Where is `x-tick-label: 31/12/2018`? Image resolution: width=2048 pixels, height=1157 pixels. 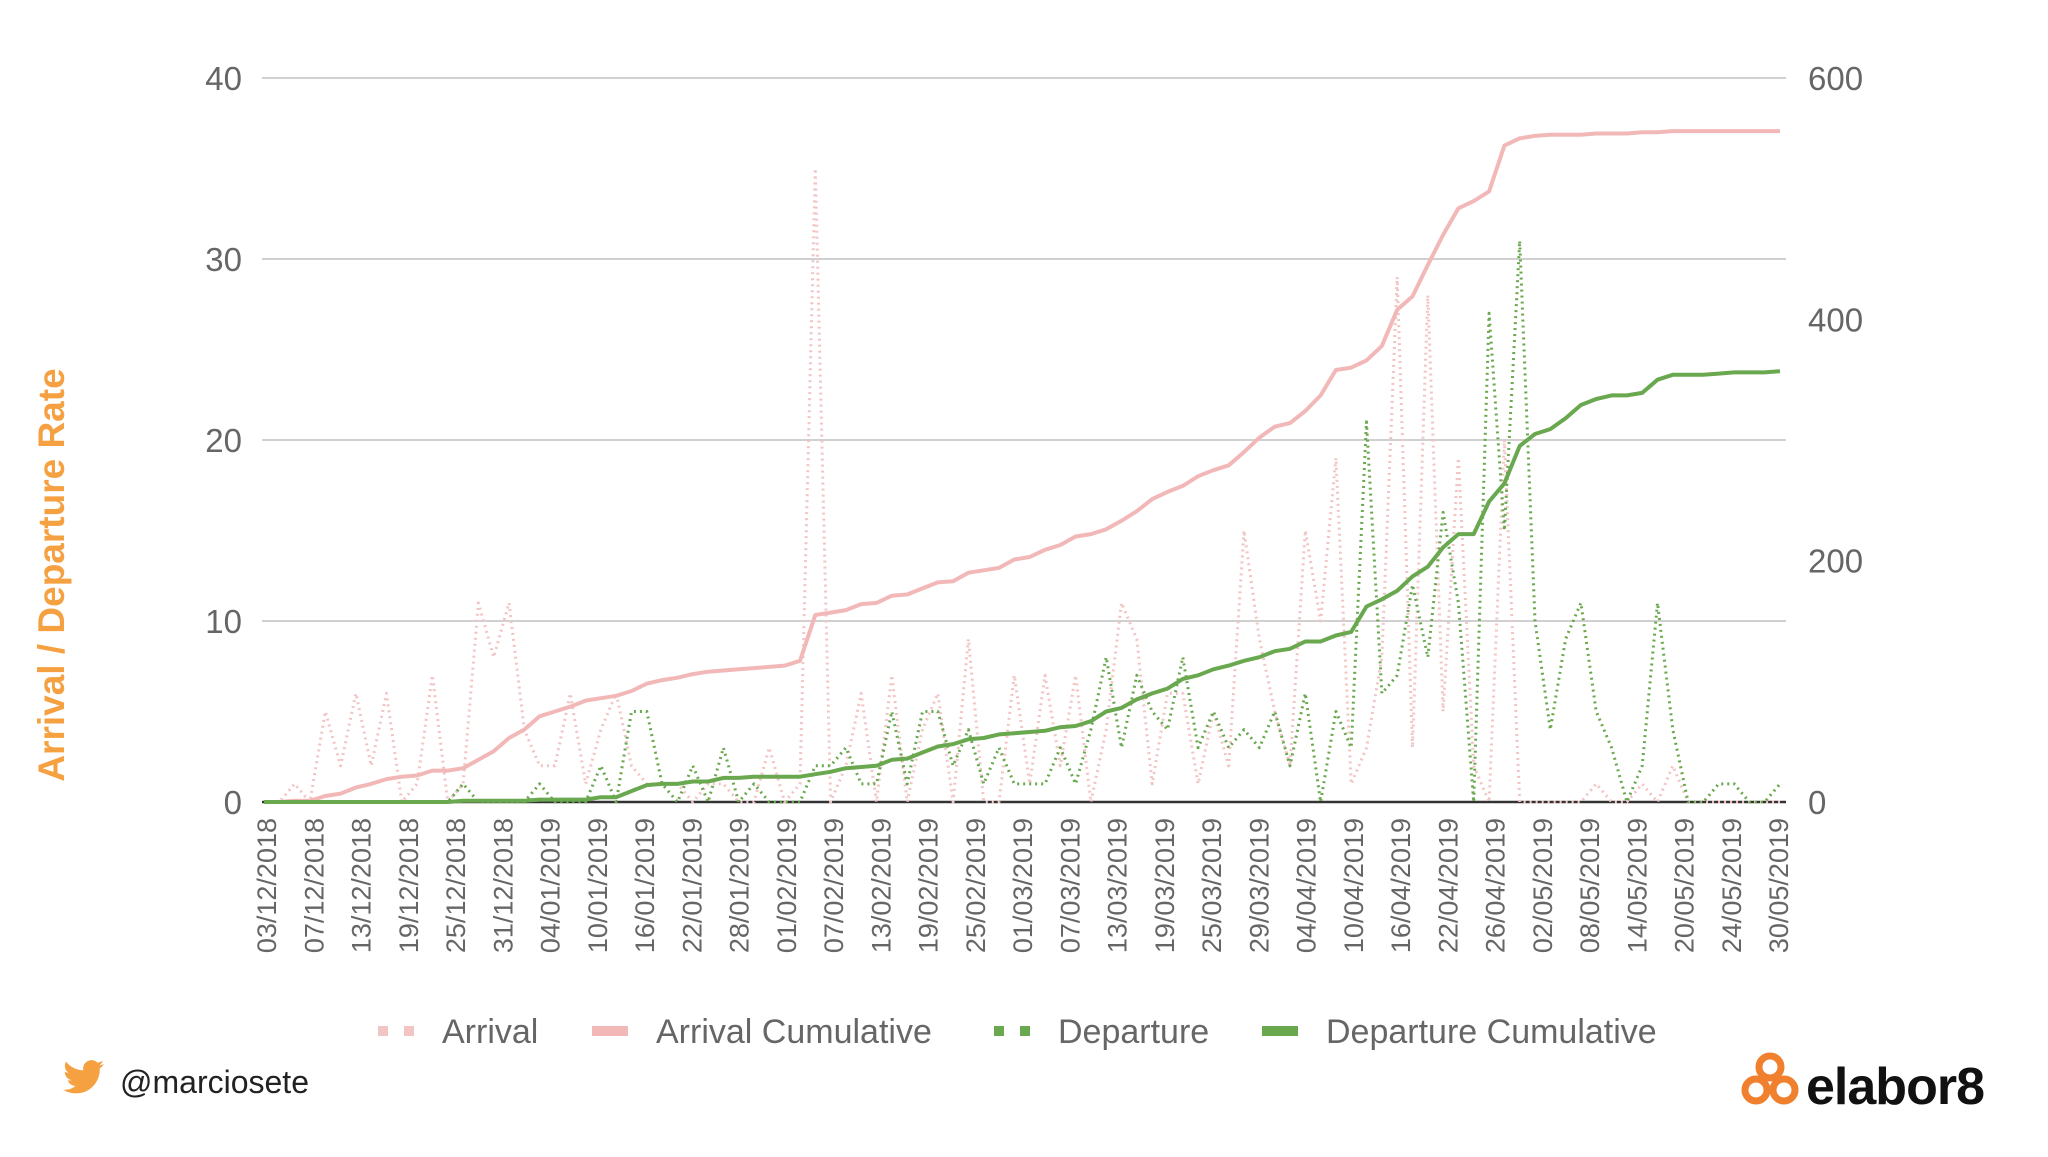 x-tick-label: 31/12/2018 is located at coordinates (503, 885).